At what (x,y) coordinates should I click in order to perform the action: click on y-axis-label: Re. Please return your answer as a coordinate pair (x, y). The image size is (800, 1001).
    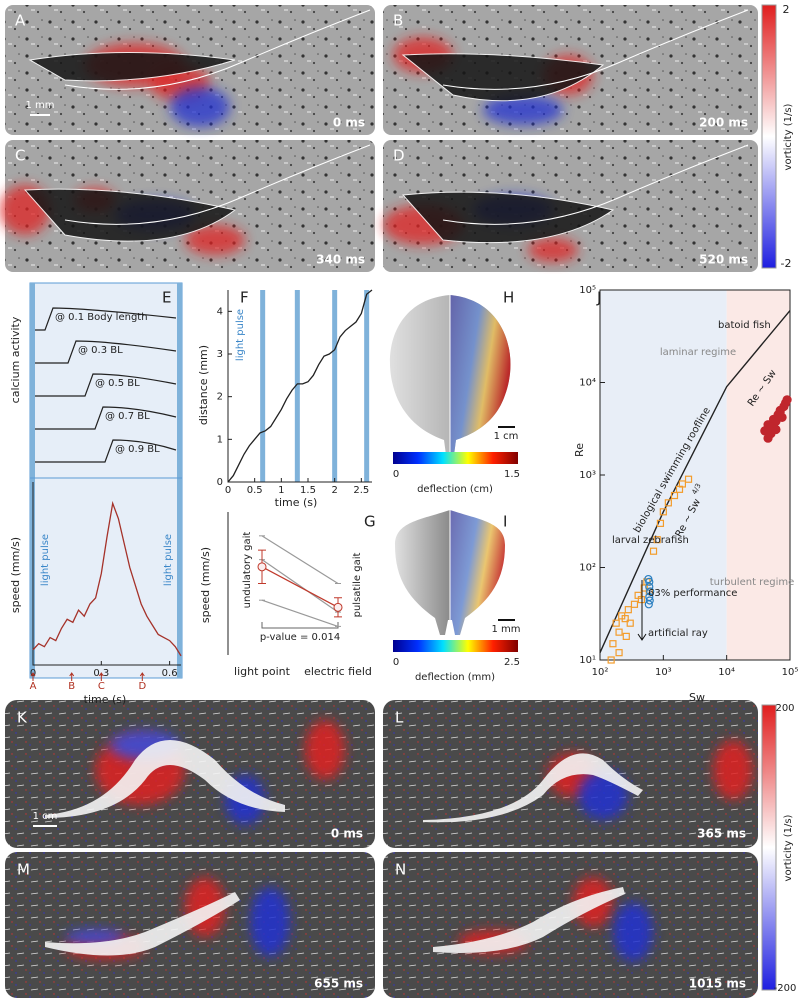
    Looking at the image, I should click on (579, 450).